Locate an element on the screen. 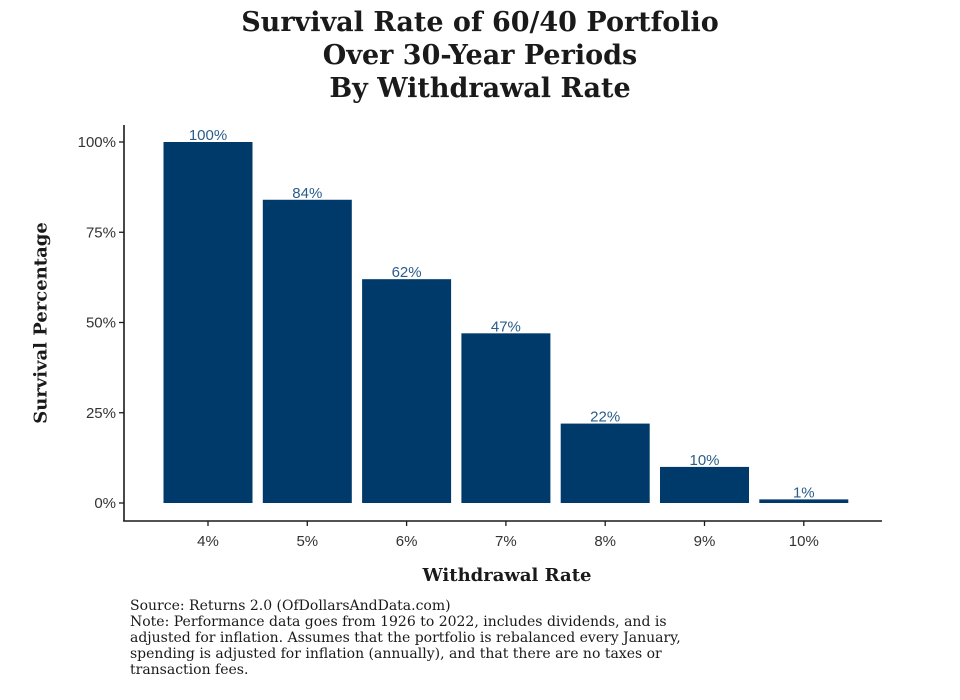  x-tick-label: 4% is located at coordinates (208, 541).